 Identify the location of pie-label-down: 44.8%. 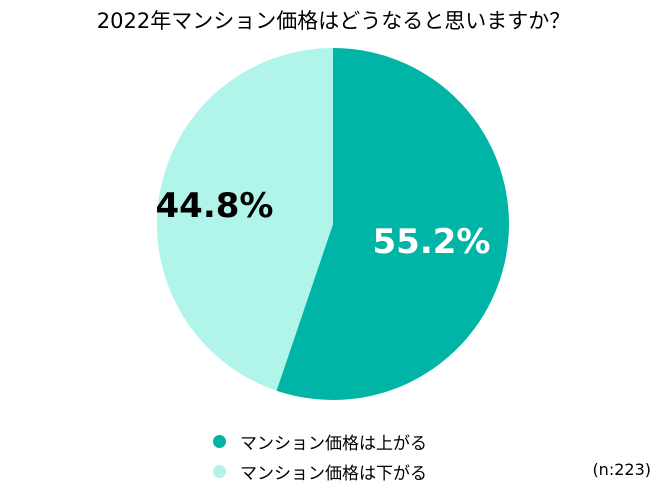
(215, 206).